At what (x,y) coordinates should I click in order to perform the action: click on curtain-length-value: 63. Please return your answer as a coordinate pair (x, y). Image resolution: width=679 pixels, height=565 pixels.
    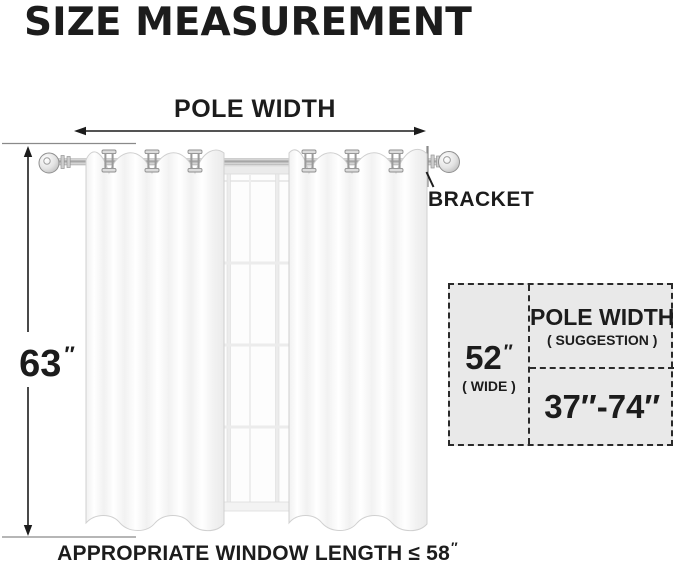
    Looking at the image, I should click on (40, 364).